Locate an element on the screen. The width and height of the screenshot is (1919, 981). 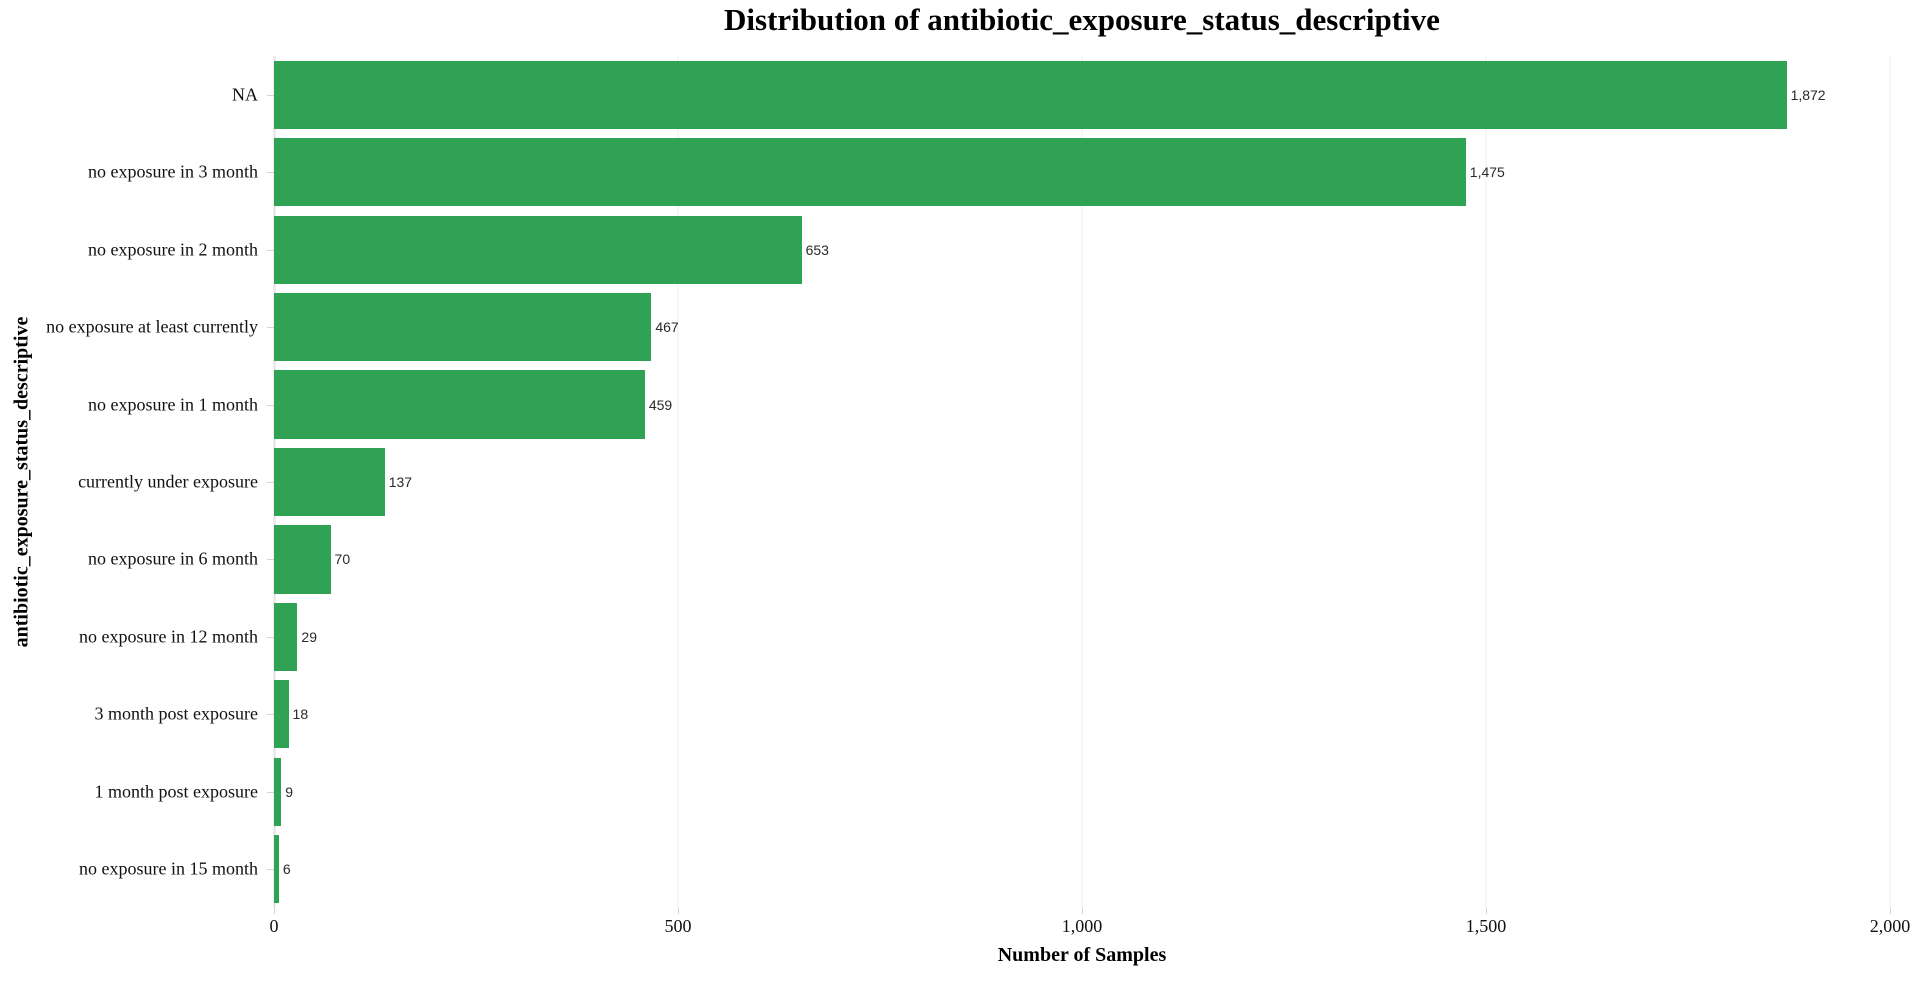
category-label: no exposure in 12 month is located at coordinates (168, 636).